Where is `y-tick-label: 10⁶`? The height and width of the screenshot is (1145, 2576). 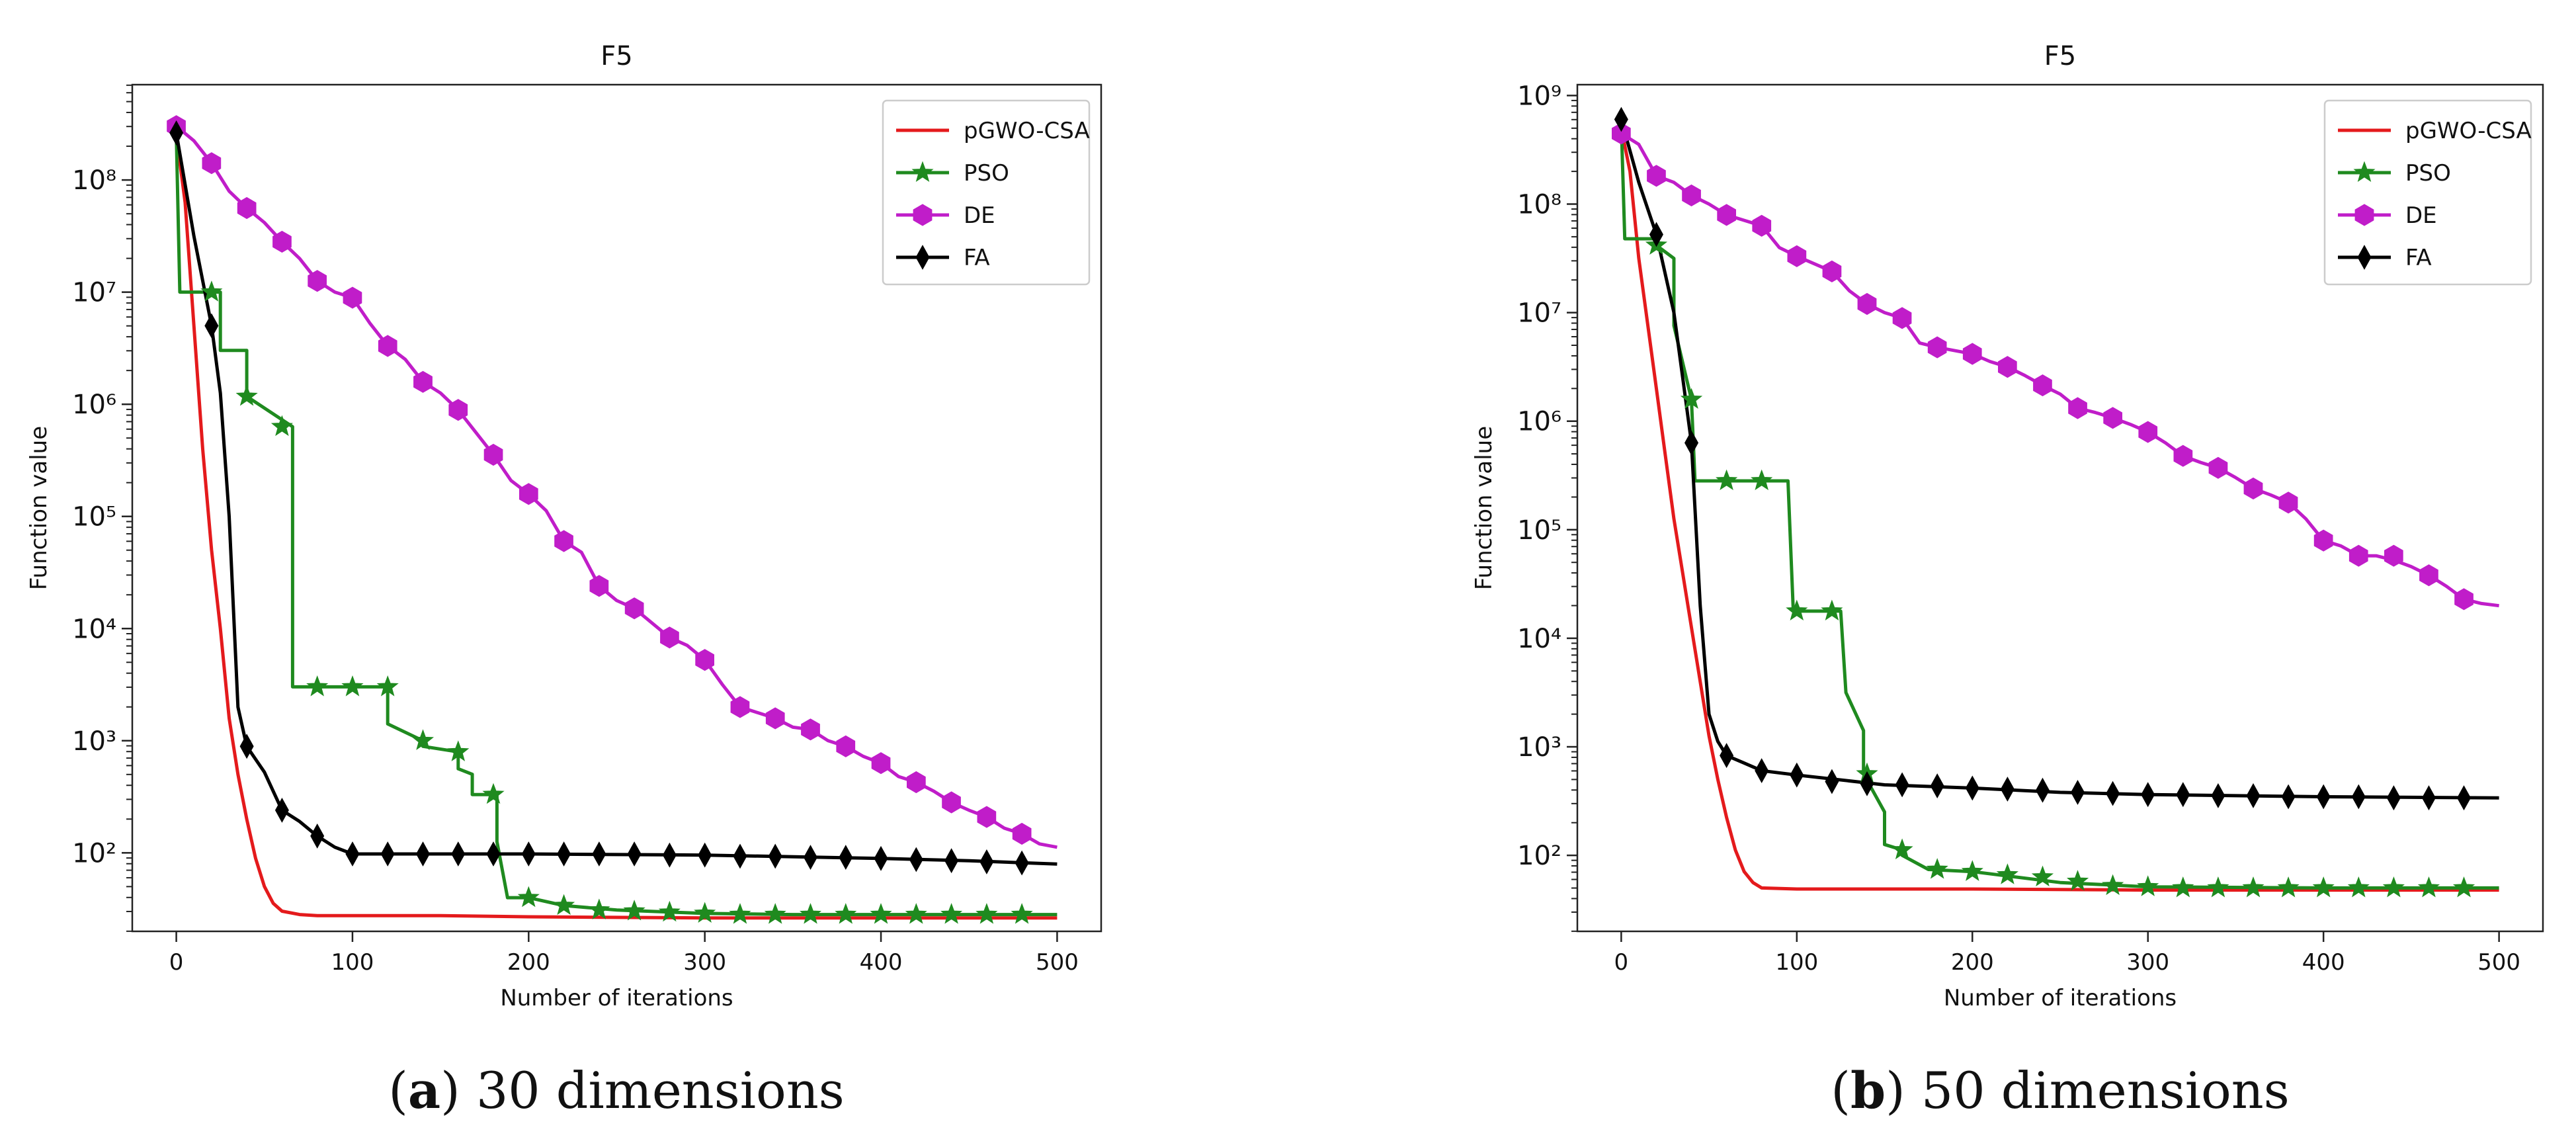 y-tick-label: 10⁶ is located at coordinates (94, 405).